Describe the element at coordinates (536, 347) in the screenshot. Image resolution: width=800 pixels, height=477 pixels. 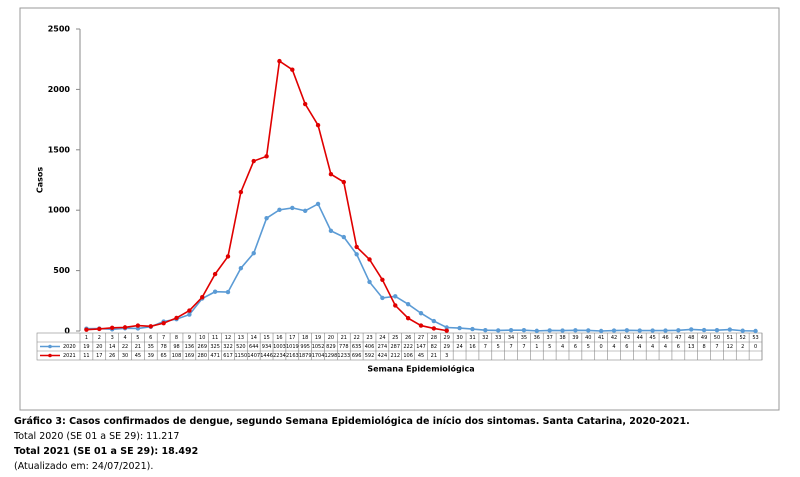
I see `table-value: 1` at that location.